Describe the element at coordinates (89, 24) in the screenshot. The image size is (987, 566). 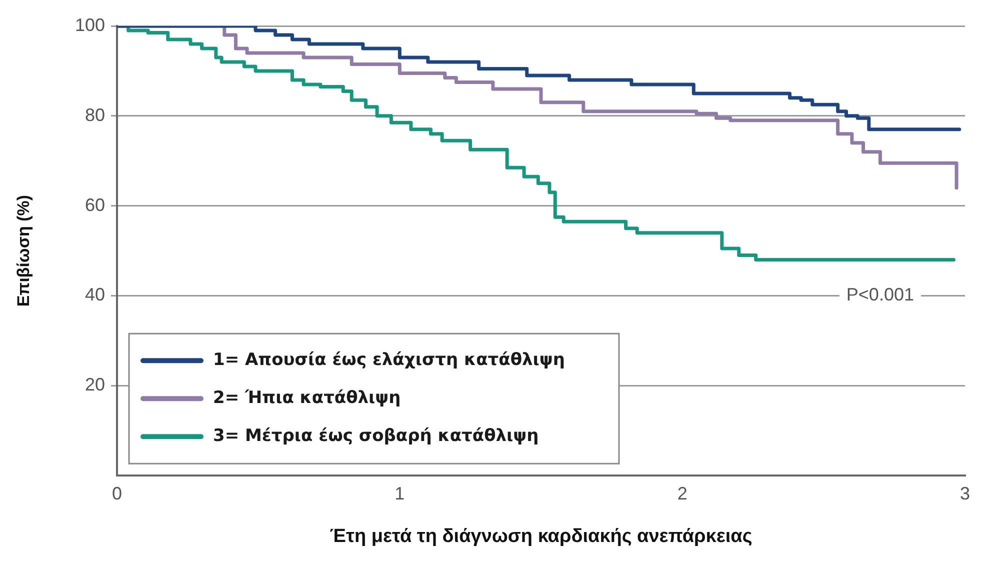
I see `y-tick-label: 100` at that location.